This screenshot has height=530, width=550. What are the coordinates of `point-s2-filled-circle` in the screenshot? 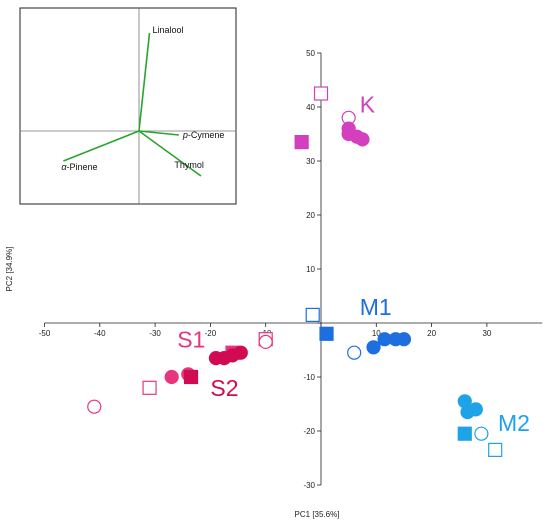 It's located at (240, 352).